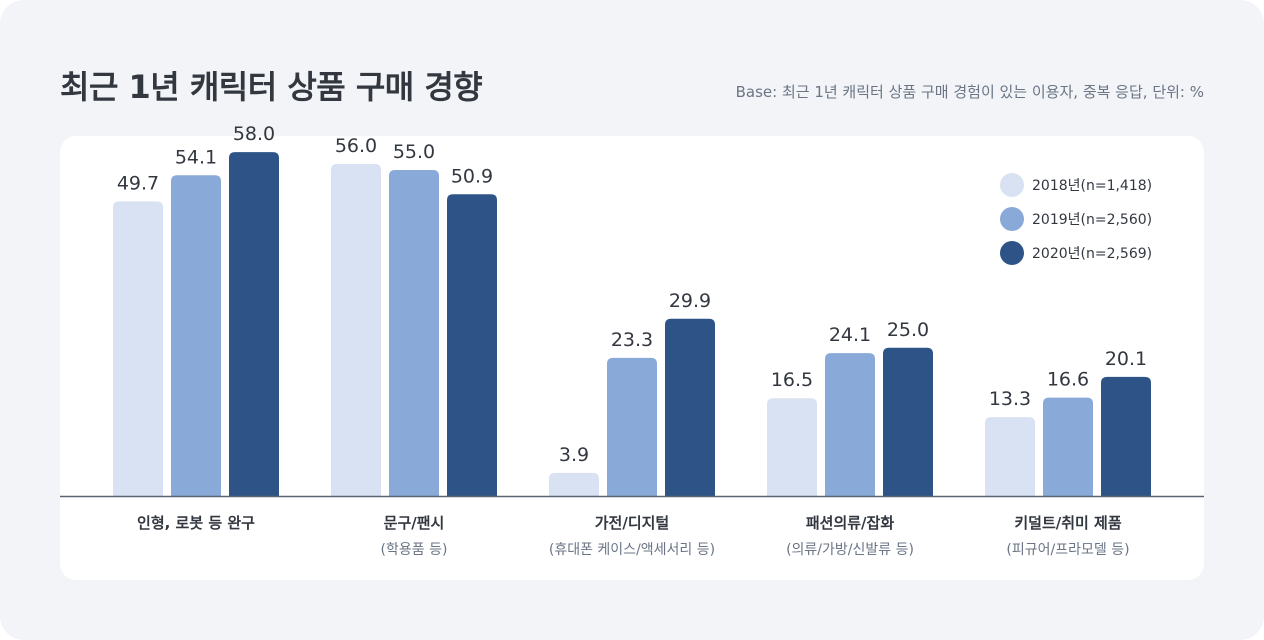 Image resolution: width=1264 pixels, height=640 pixels. What do you see at coordinates (254, 324) in the screenshot?
I see `bar-2020-cat1` at bounding box center [254, 324].